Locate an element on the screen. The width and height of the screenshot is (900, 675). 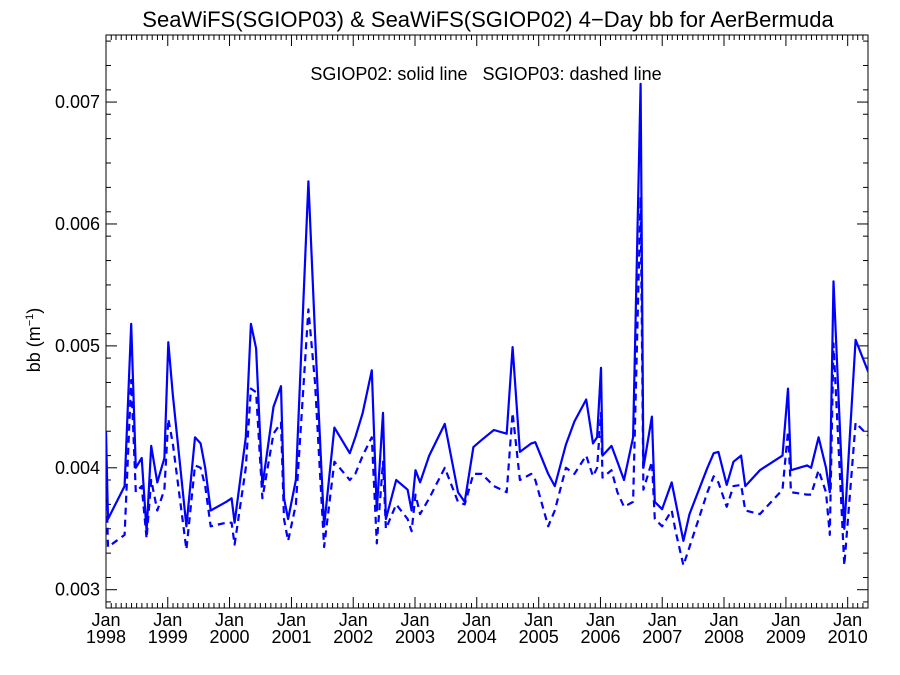
x-tick-year-label: 2003 is located at coordinates (415, 637).